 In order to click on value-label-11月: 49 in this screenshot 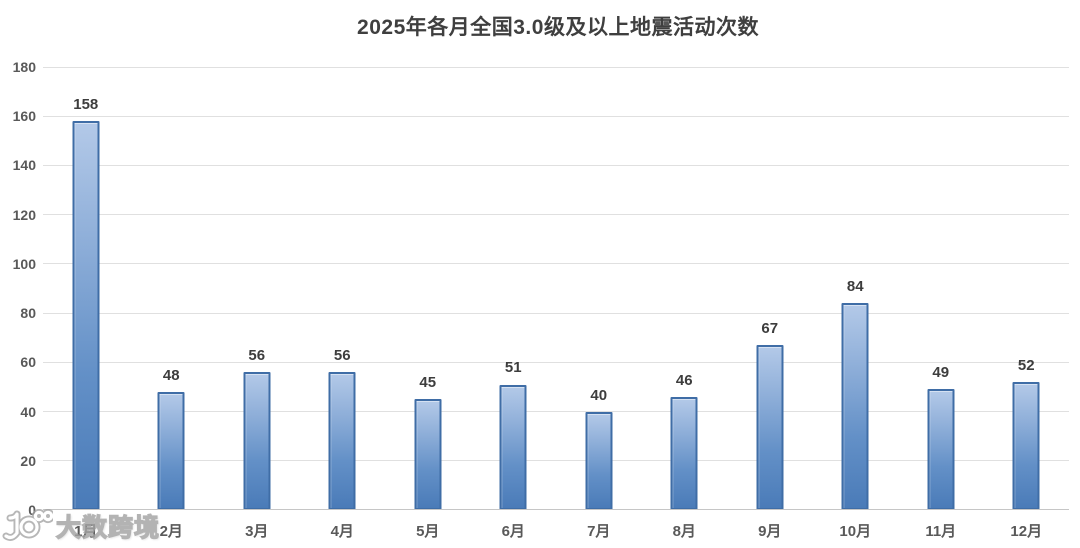, I will do `click(941, 373)`.